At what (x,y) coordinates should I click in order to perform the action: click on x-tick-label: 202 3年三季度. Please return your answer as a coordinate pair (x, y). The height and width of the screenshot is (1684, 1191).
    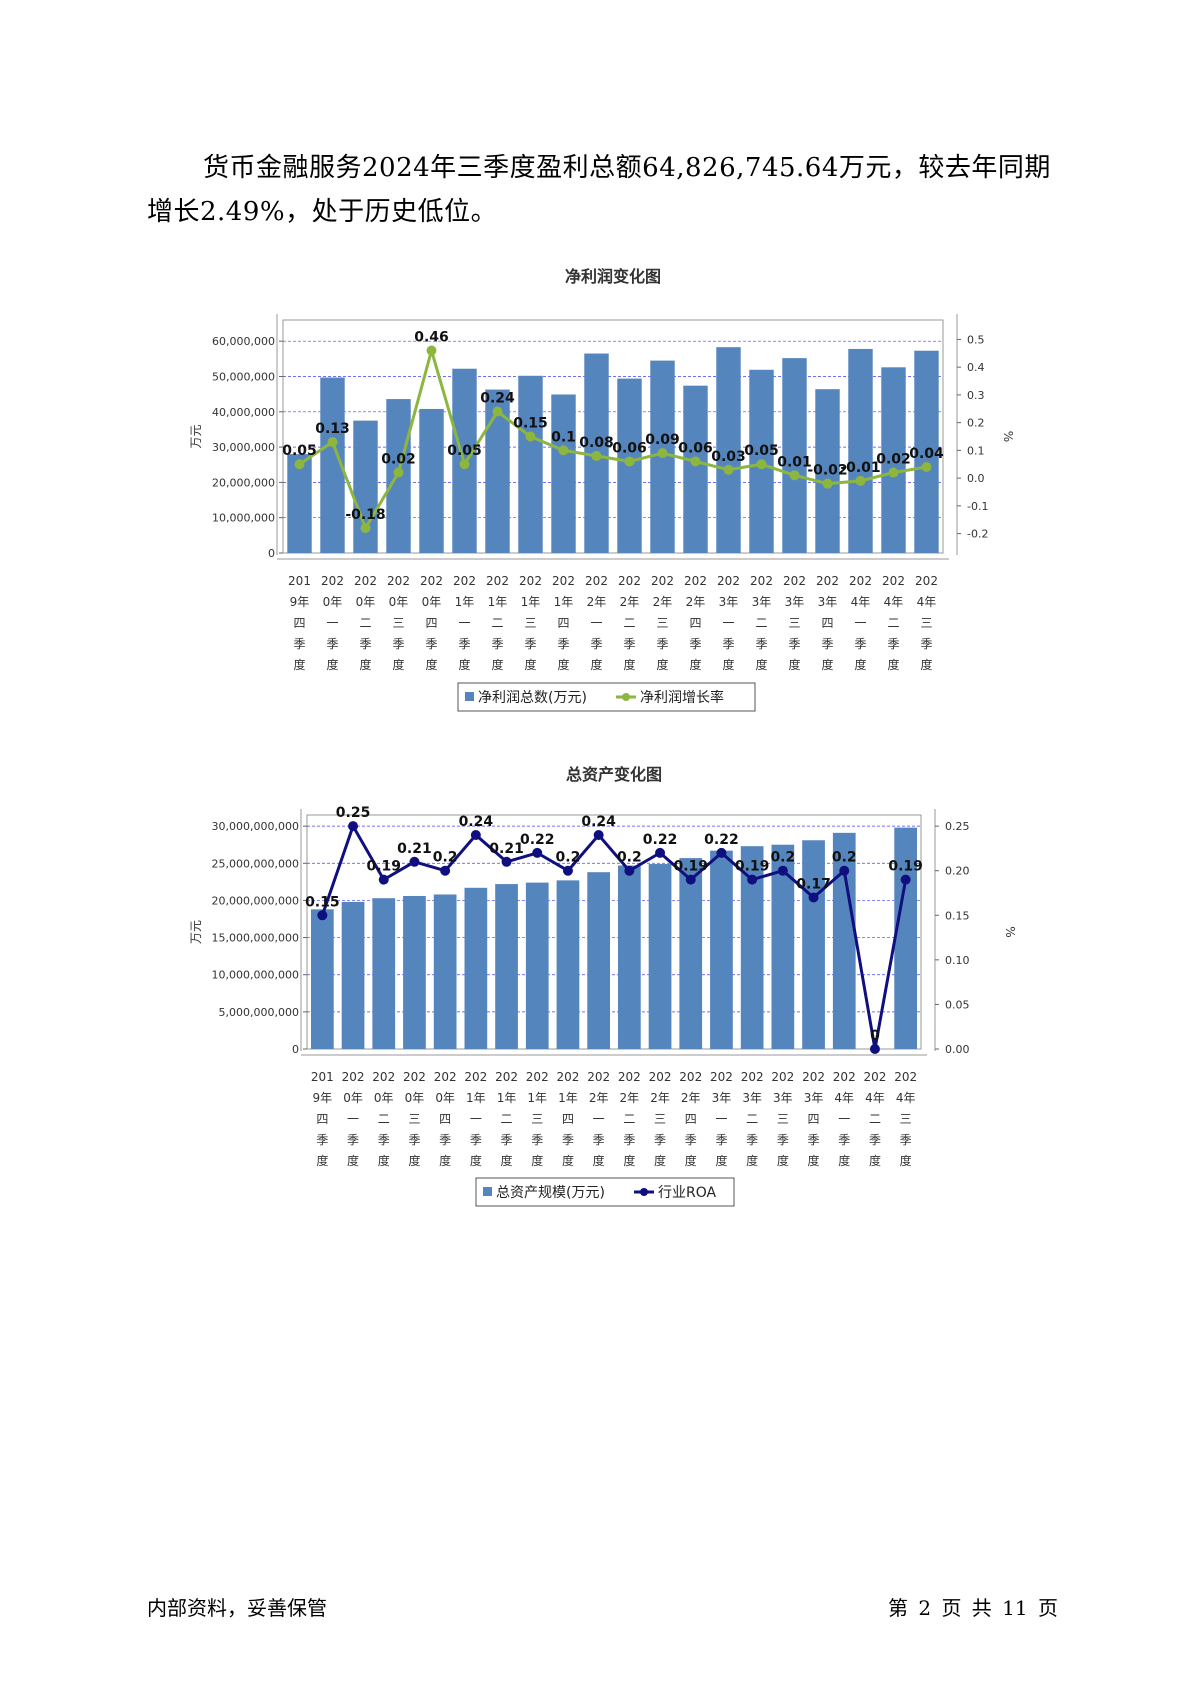
    Looking at the image, I should click on (794, 623).